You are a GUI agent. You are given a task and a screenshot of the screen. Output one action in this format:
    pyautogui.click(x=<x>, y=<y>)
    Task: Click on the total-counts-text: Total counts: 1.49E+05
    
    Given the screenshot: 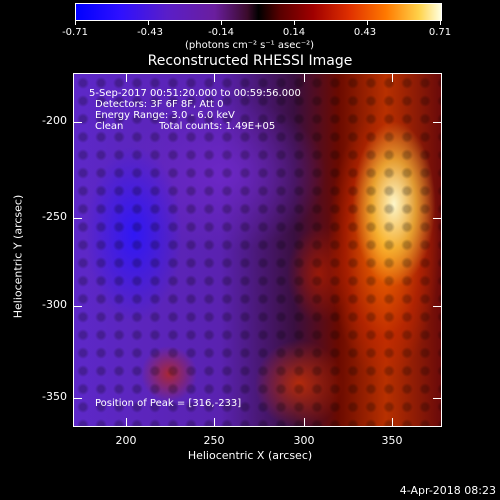 What is the action you would take?
    pyautogui.click(x=217, y=126)
    